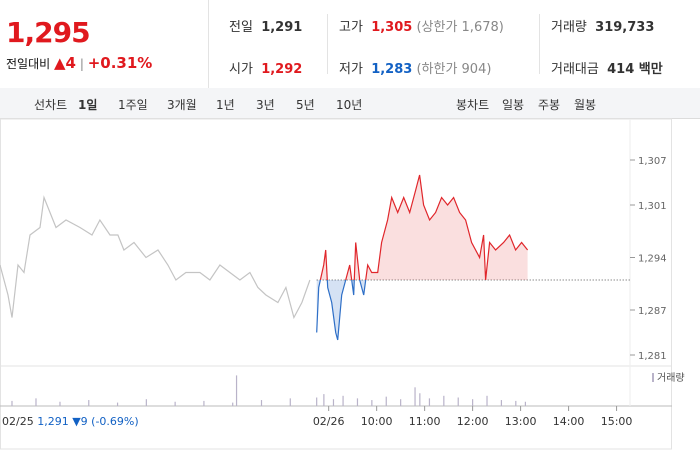 The height and width of the screenshot is (450, 700). I want to click on tab: 3개월, so click(182, 105).